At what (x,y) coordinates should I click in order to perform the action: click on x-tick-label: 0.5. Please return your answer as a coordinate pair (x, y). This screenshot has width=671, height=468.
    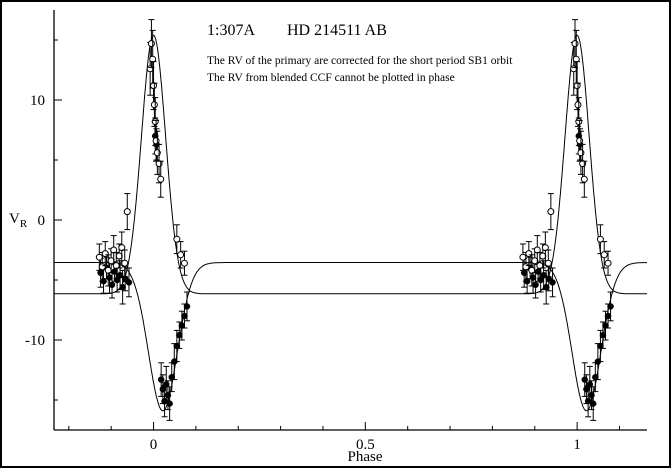
    Looking at the image, I should click on (365, 445).